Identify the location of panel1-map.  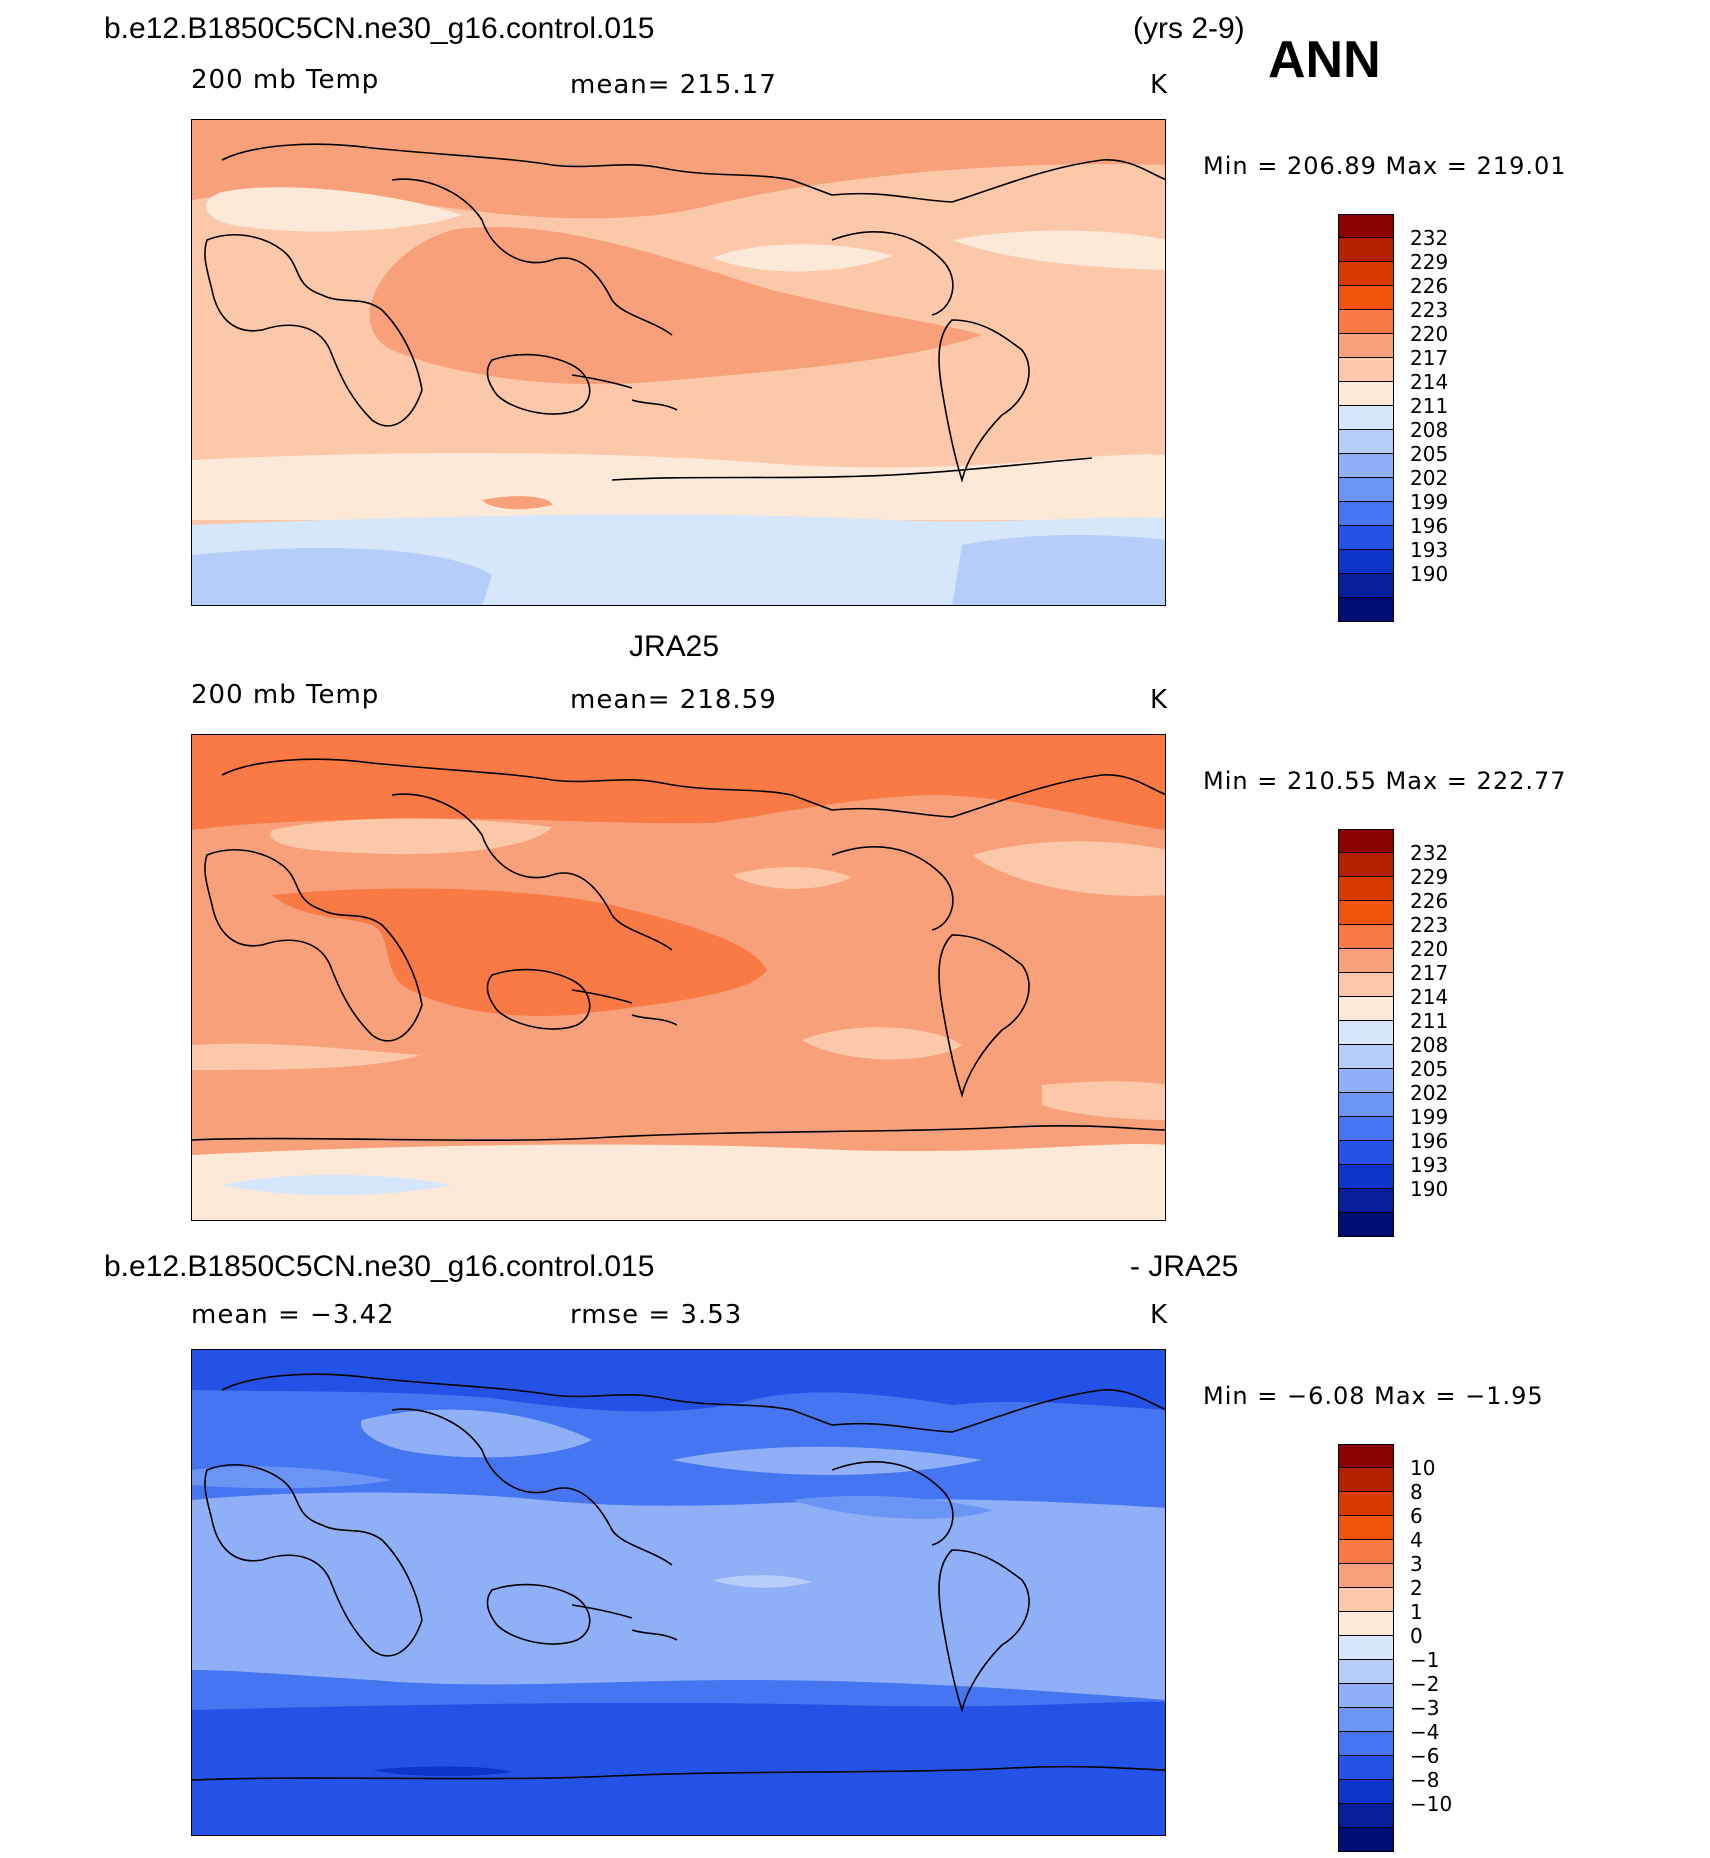
(678, 362).